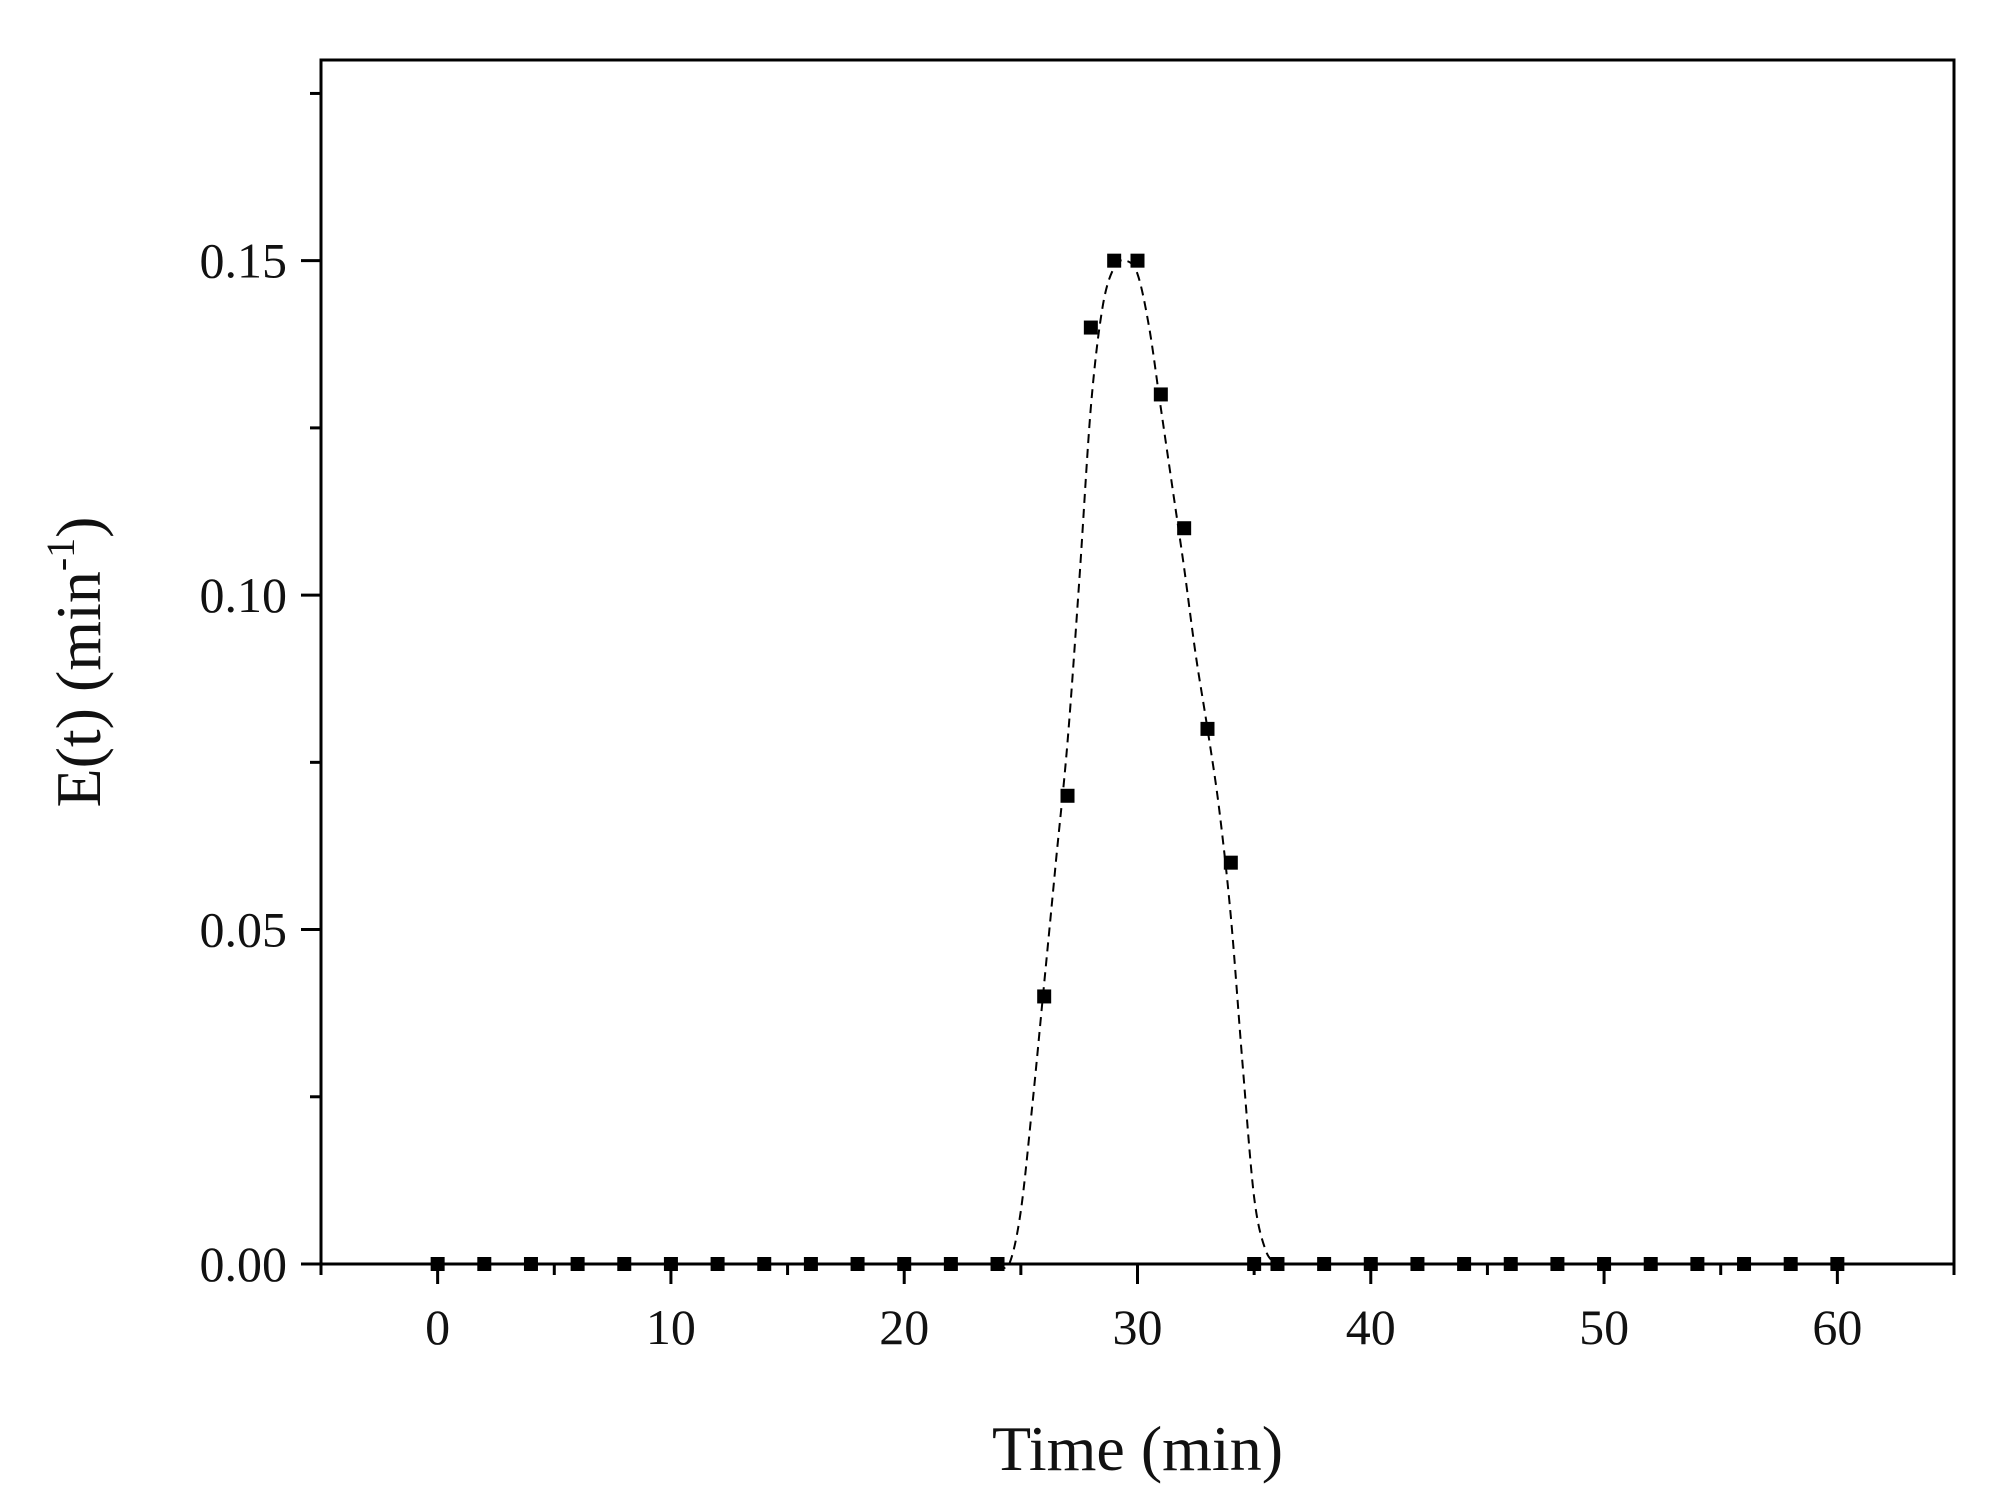  What do you see at coordinates (437, 1327) in the screenshot?
I see `x-tick-label: 0` at bounding box center [437, 1327].